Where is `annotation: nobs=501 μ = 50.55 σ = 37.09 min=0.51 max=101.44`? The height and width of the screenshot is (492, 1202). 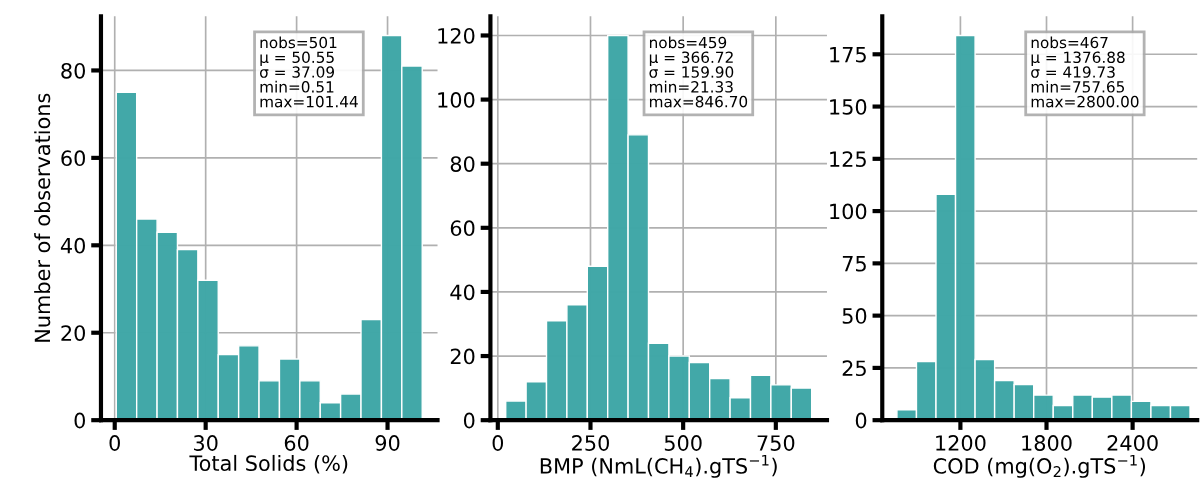
annotation: nobs=501 μ = 50.55 σ = 37.09 min=0.51 max=101.44 is located at coordinates (308, 72).